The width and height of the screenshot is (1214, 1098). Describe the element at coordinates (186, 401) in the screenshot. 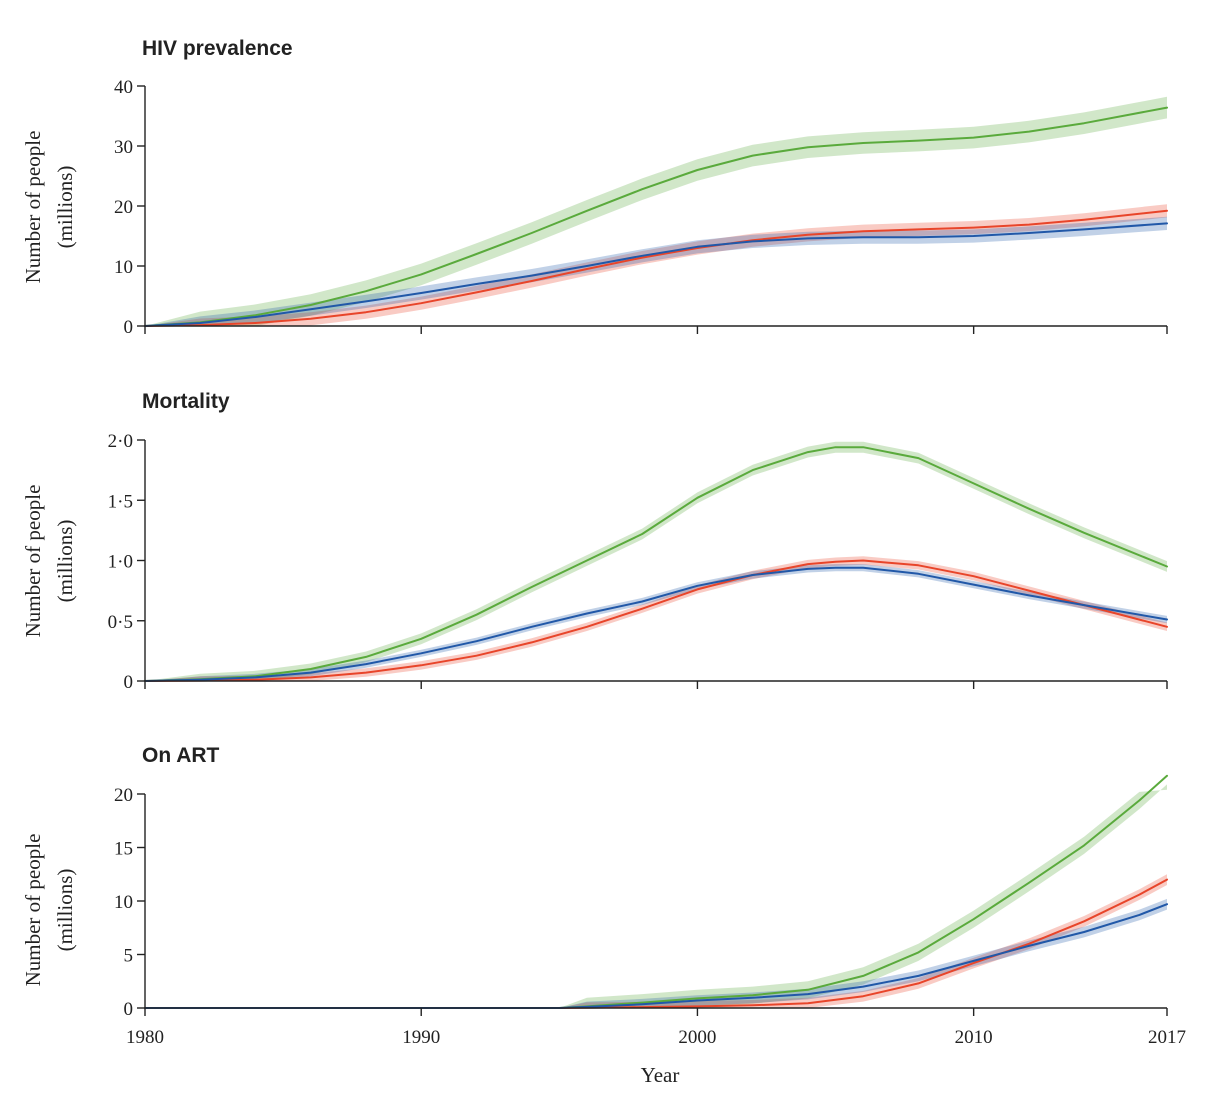

I see `panel-title: Mortality` at that location.